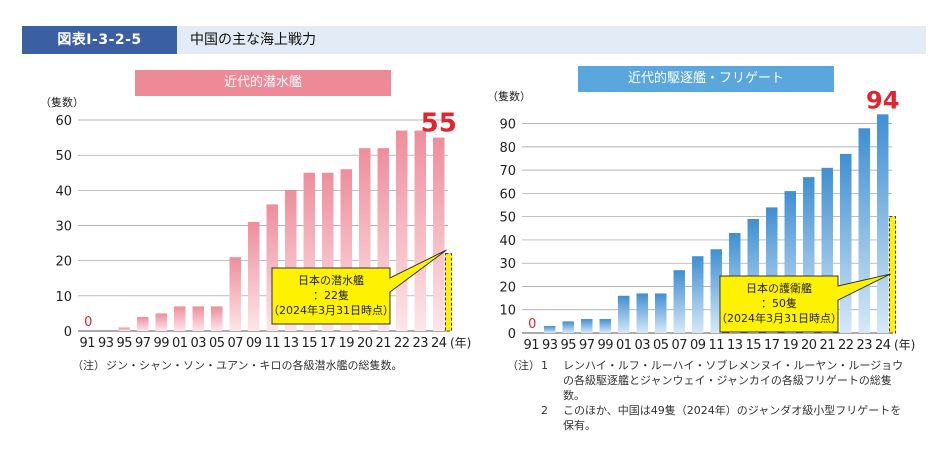 The image size is (945, 454). Describe the element at coordinates (605, 345) in the screenshot. I see `destroyer-x-tick-label: 99` at that location.